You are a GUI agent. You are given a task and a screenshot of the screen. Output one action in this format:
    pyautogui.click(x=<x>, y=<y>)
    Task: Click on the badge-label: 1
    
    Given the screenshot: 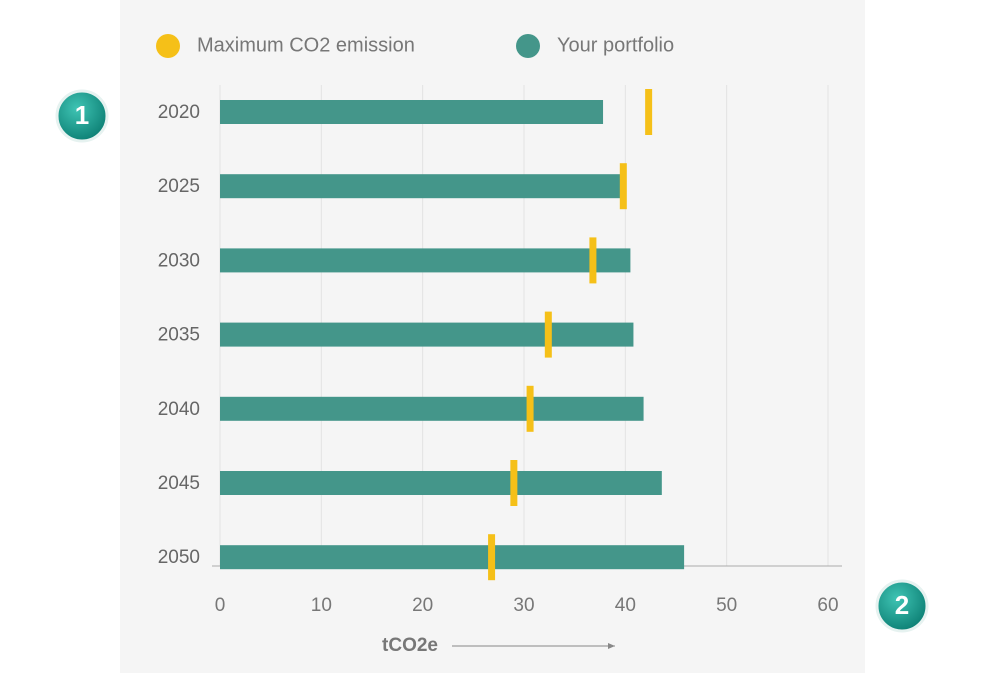 What is the action you would take?
    pyautogui.click(x=82, y=115)
    